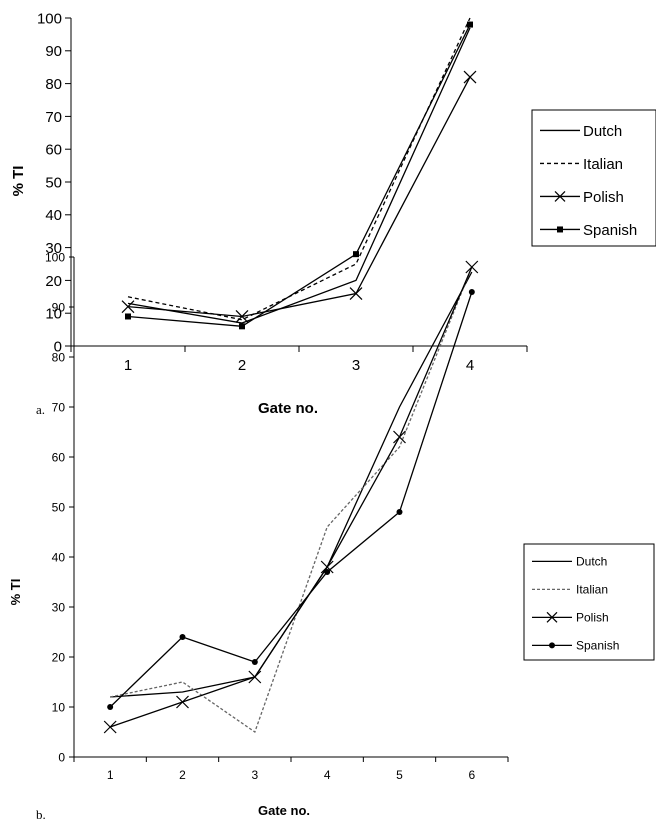  I want to click on panel-a-ytick-label: 70, so click(53, 117).